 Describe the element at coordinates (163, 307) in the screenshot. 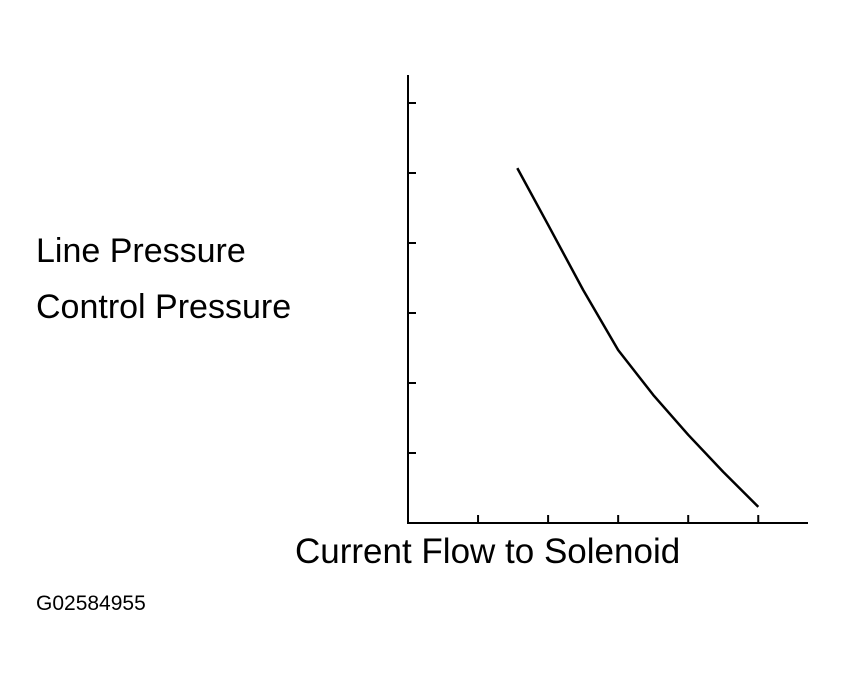

I see `y-axis-label: Control Pressure` at that location.